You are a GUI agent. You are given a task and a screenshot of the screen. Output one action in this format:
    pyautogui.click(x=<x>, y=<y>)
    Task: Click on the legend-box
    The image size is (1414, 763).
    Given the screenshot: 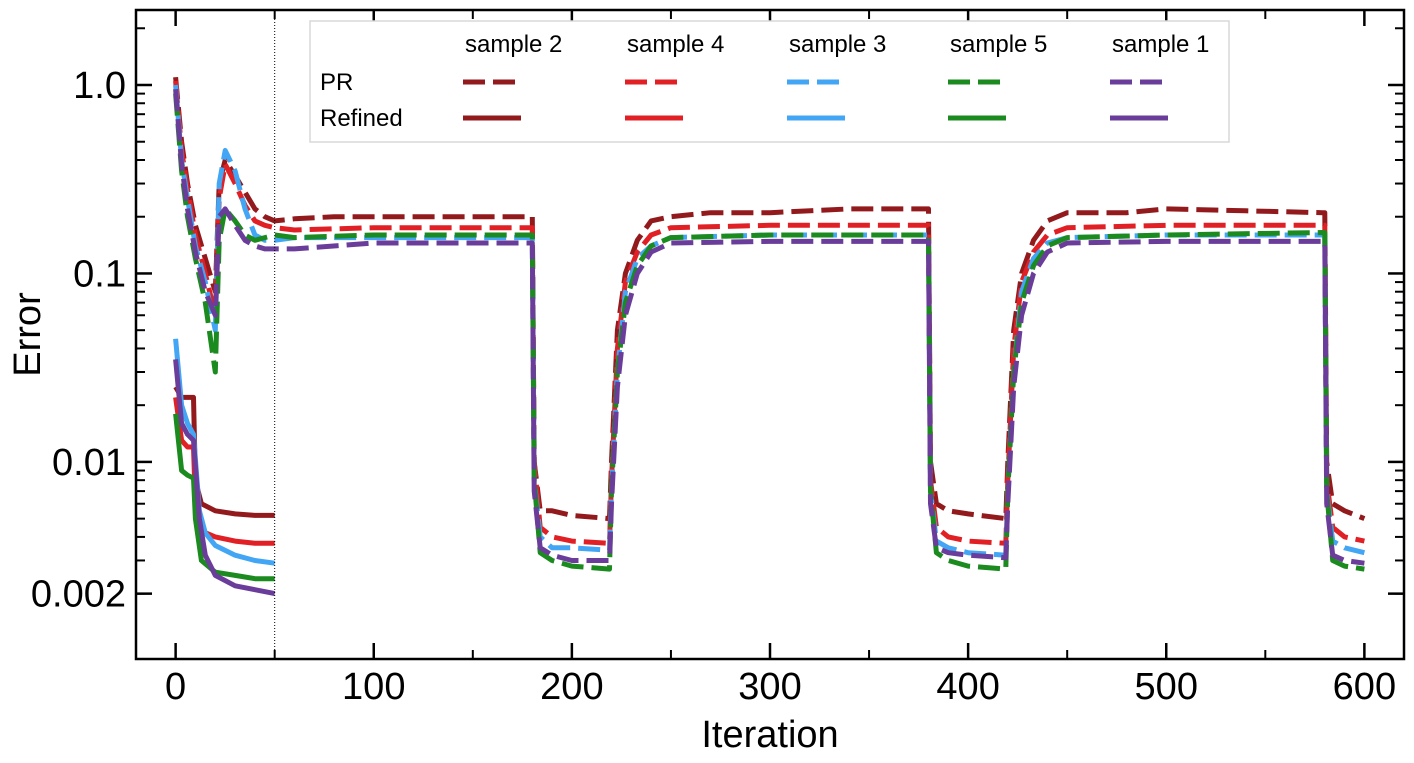 What is the action you would take?
    pyautogui.click(x=769, y=81)
    